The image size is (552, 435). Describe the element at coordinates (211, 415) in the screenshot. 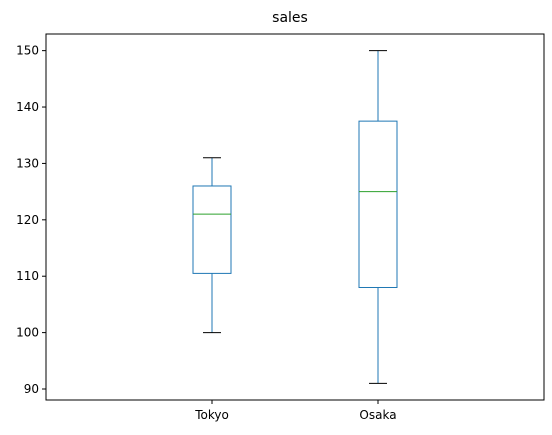

I see `x-tick-label: Tokyo` at that location.